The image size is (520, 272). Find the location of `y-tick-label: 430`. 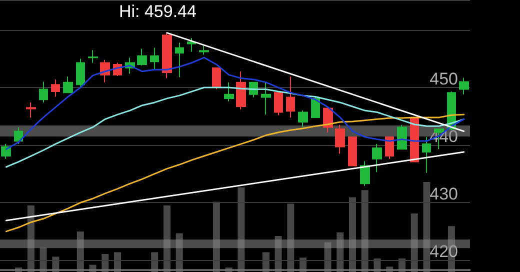

y-tick-label: 430 is located at coordinates (444, 194).